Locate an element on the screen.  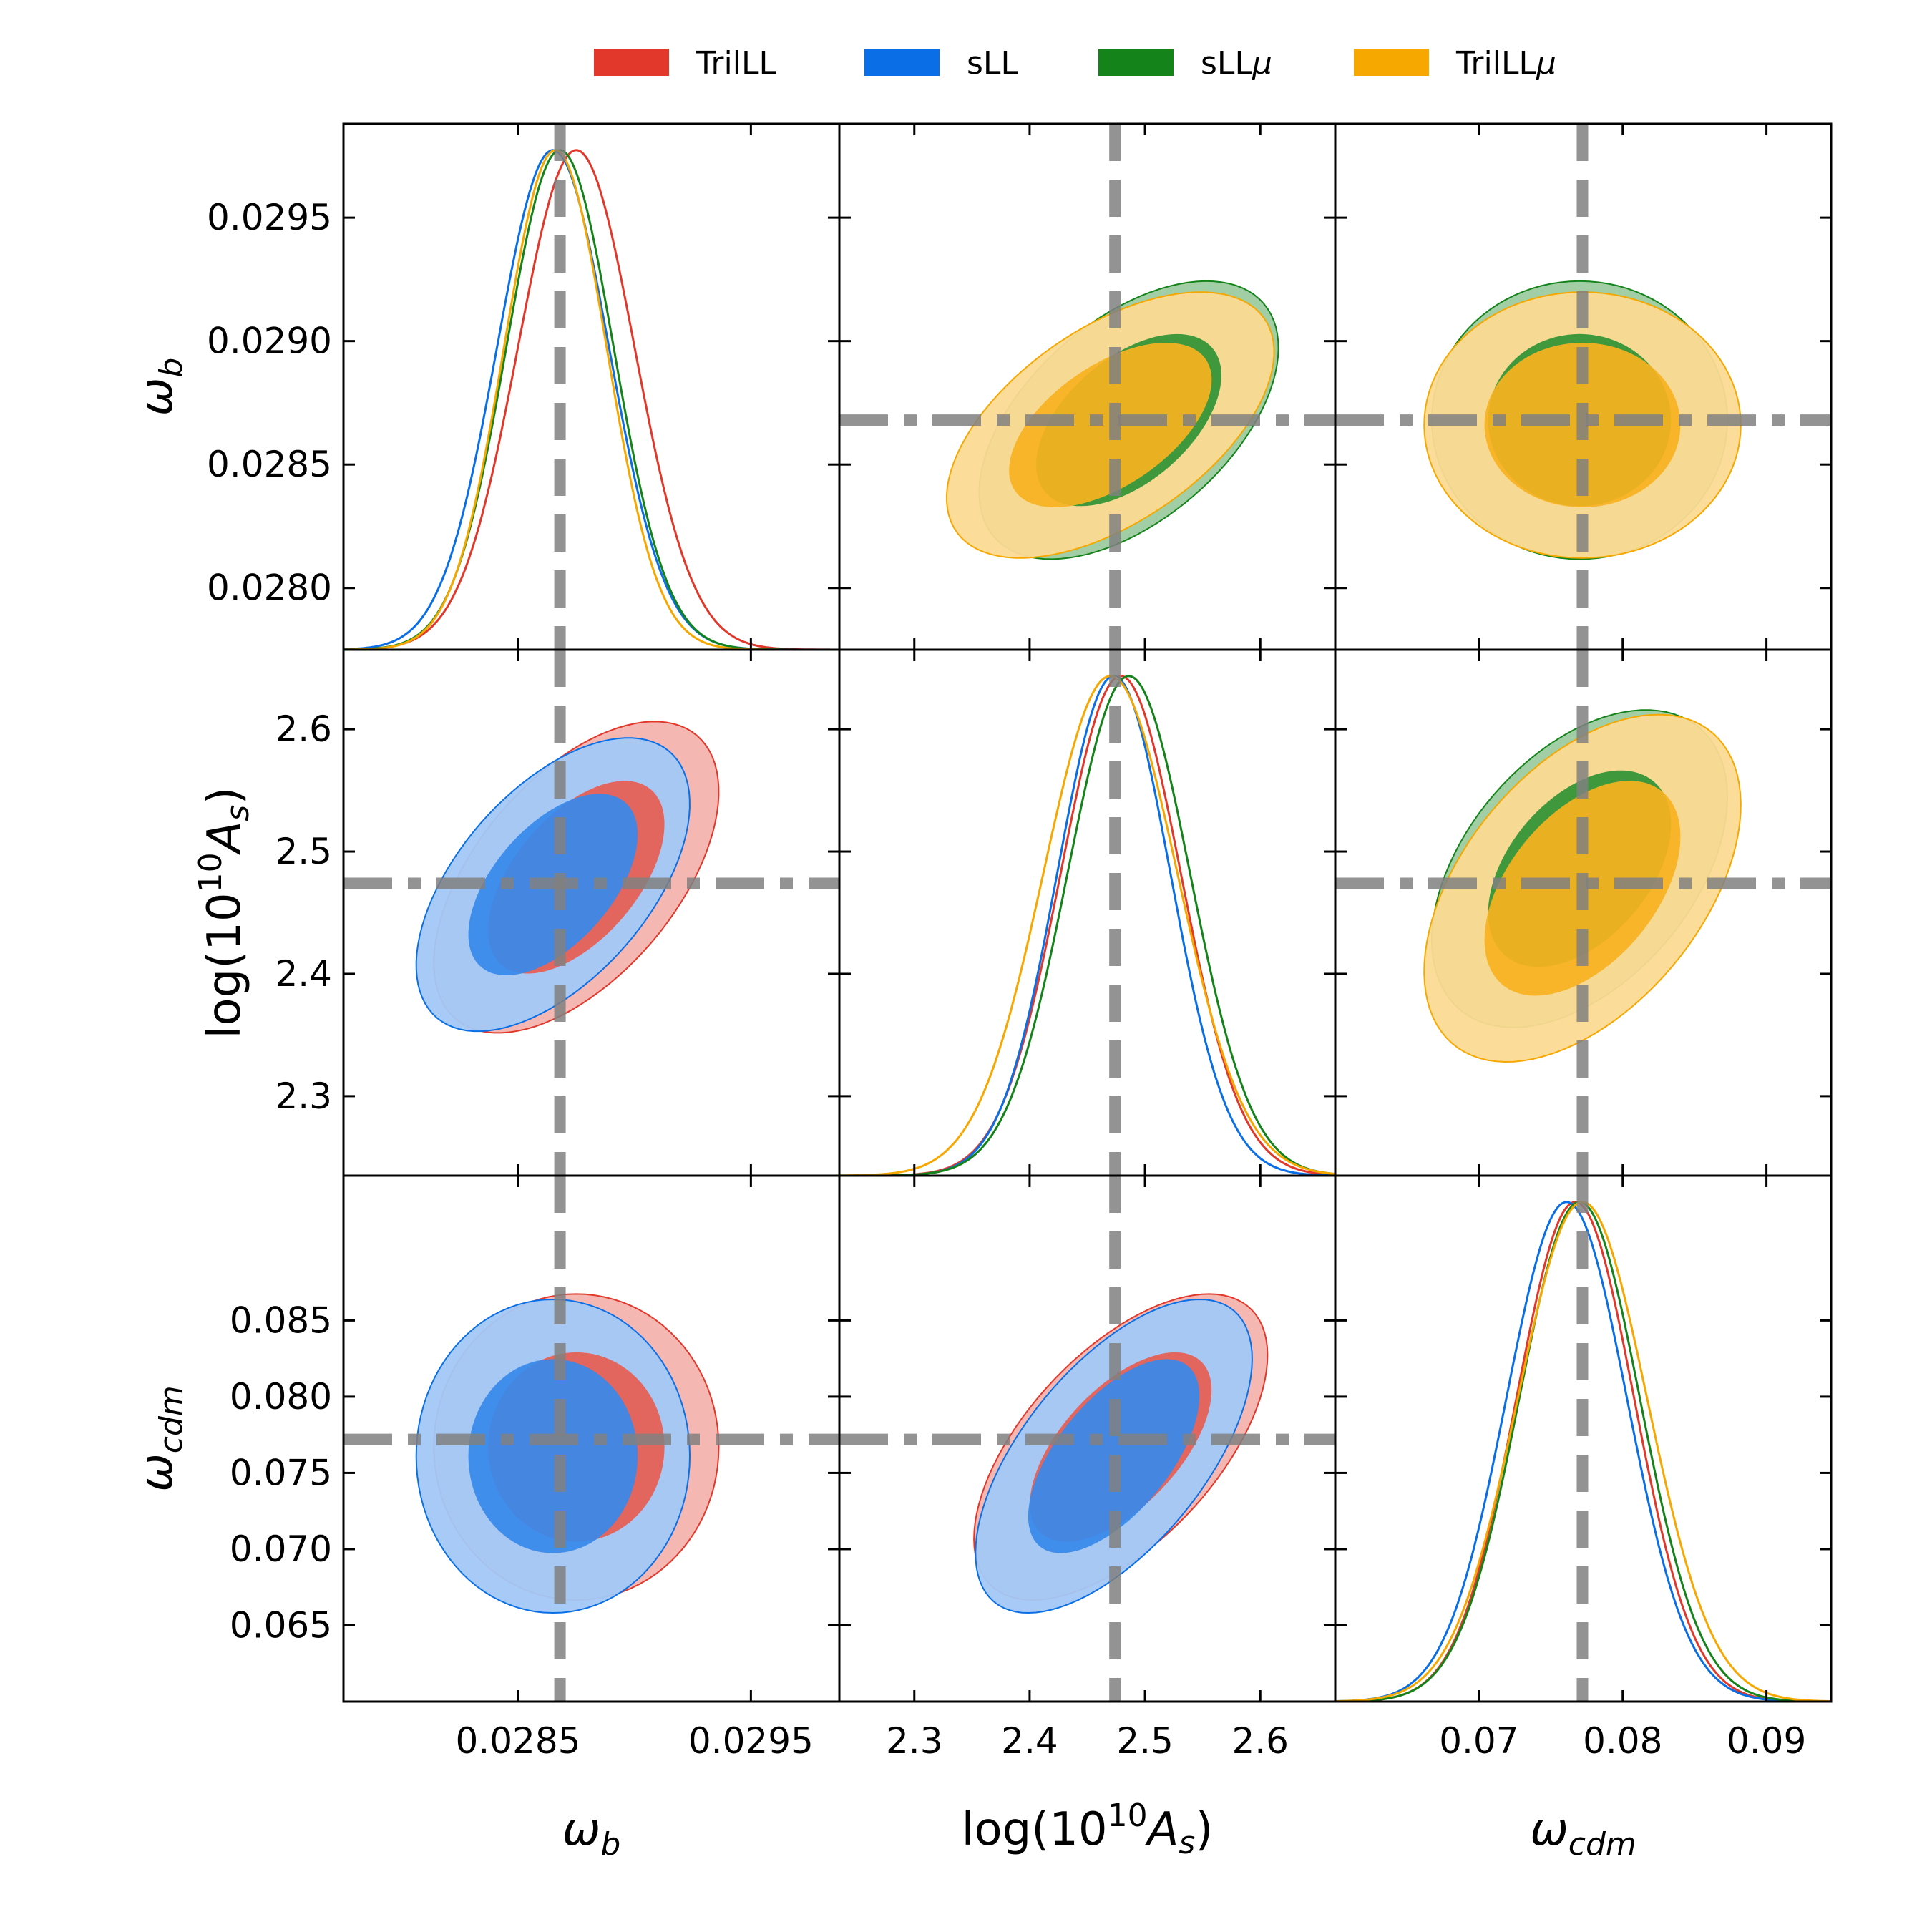
x-tick-label: 0.07 is located at coordinates (1478, 1741).